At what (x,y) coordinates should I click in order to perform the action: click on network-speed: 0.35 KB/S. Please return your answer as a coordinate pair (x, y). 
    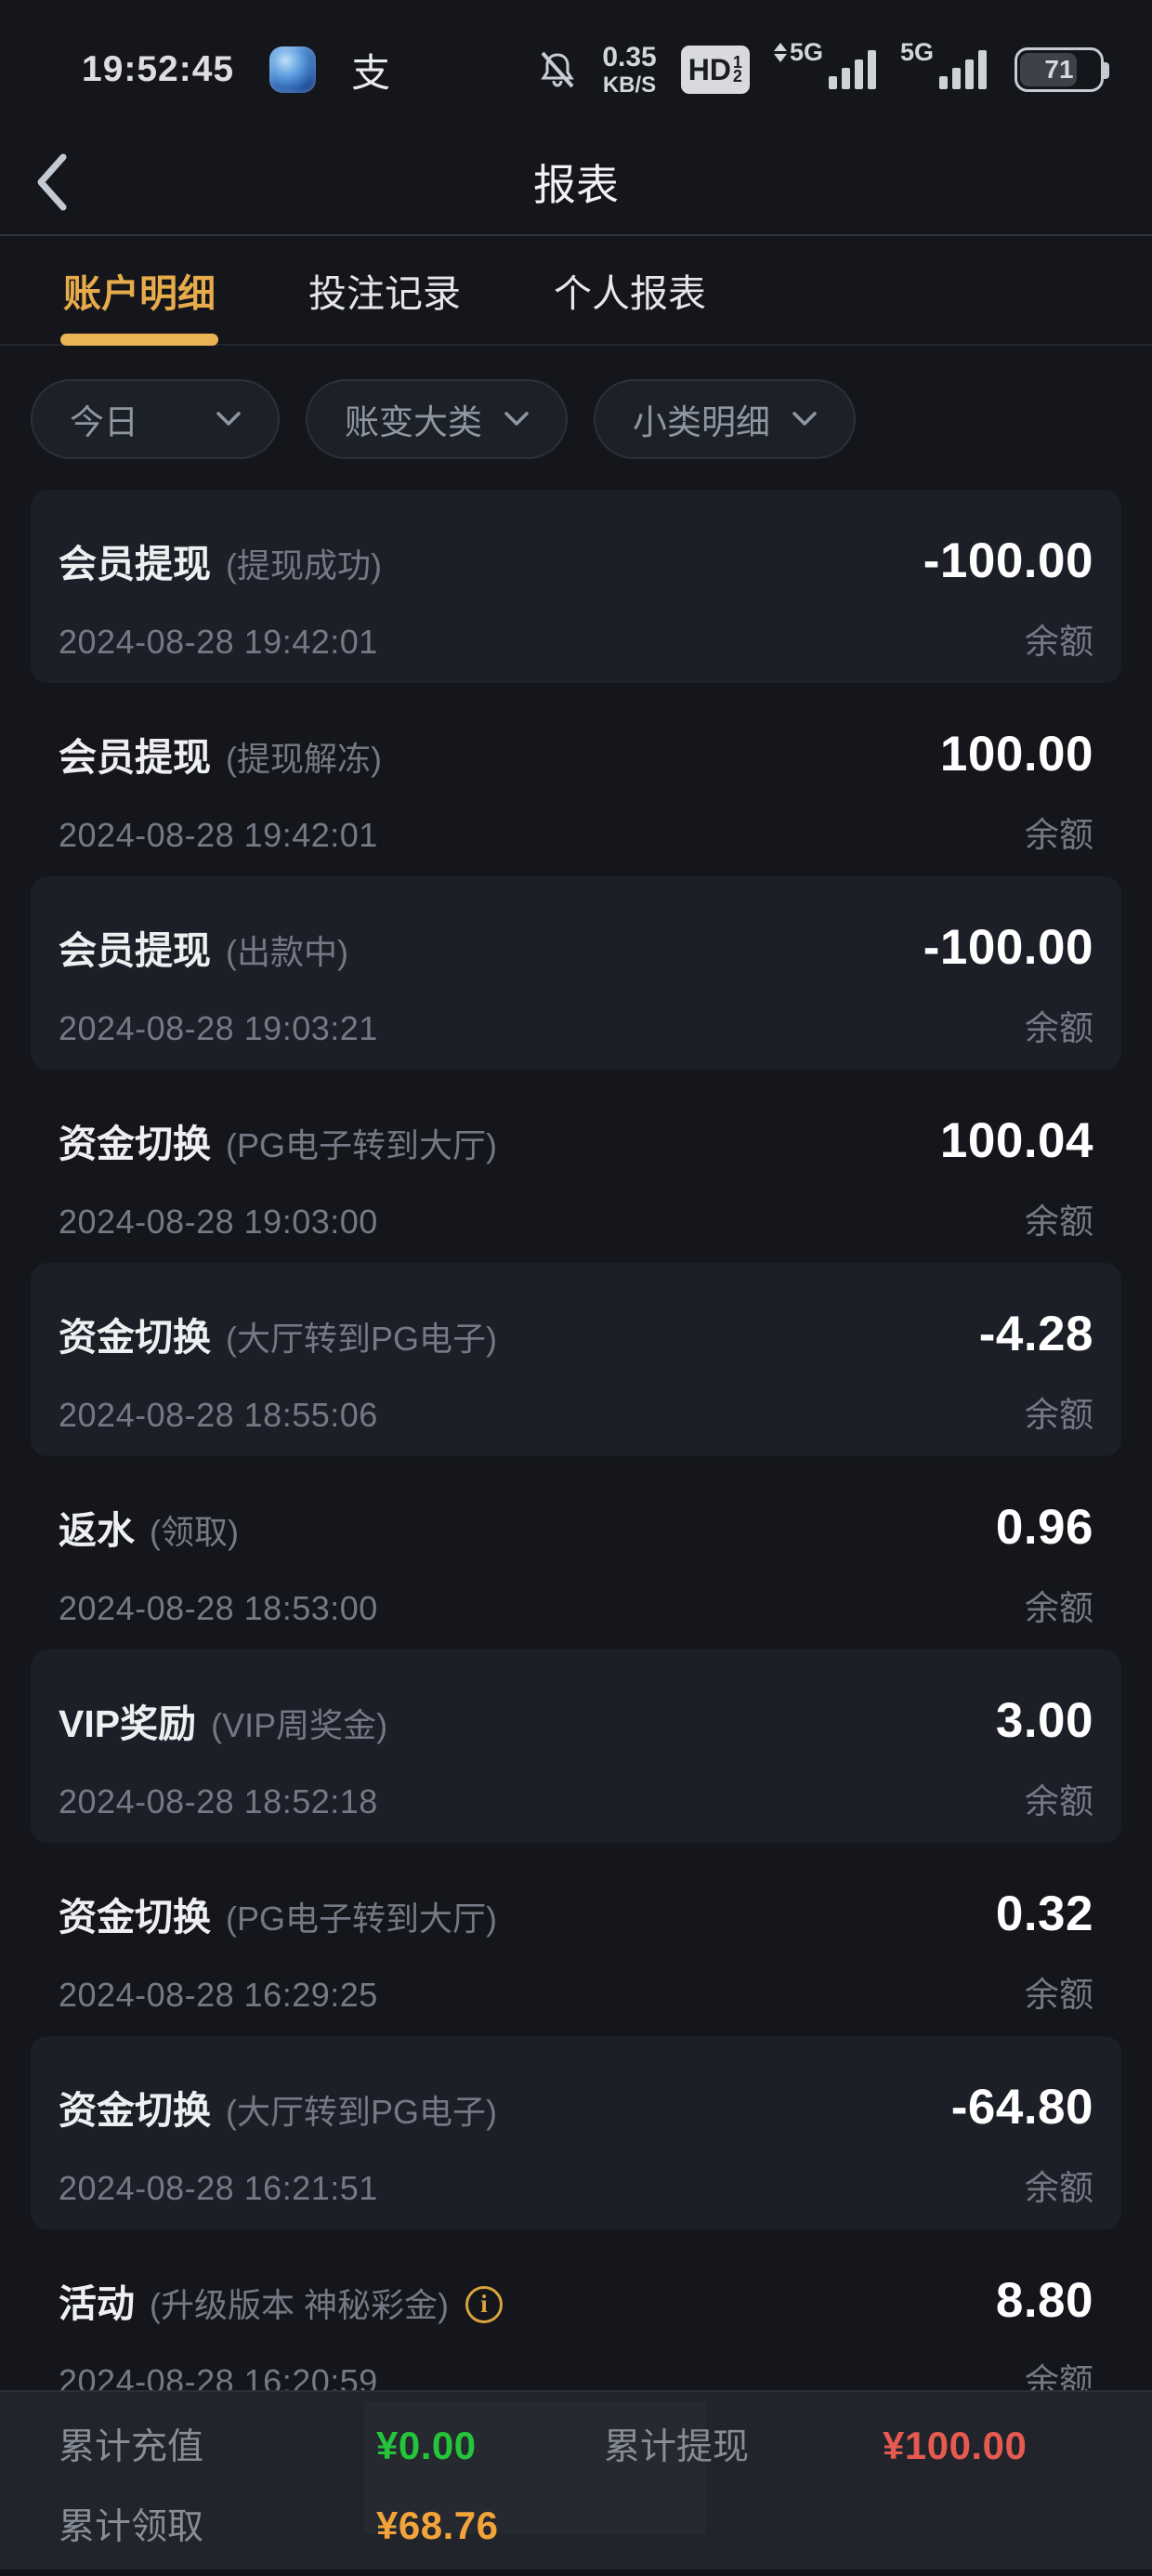
    Looking at the image, I should click on (629, 69).